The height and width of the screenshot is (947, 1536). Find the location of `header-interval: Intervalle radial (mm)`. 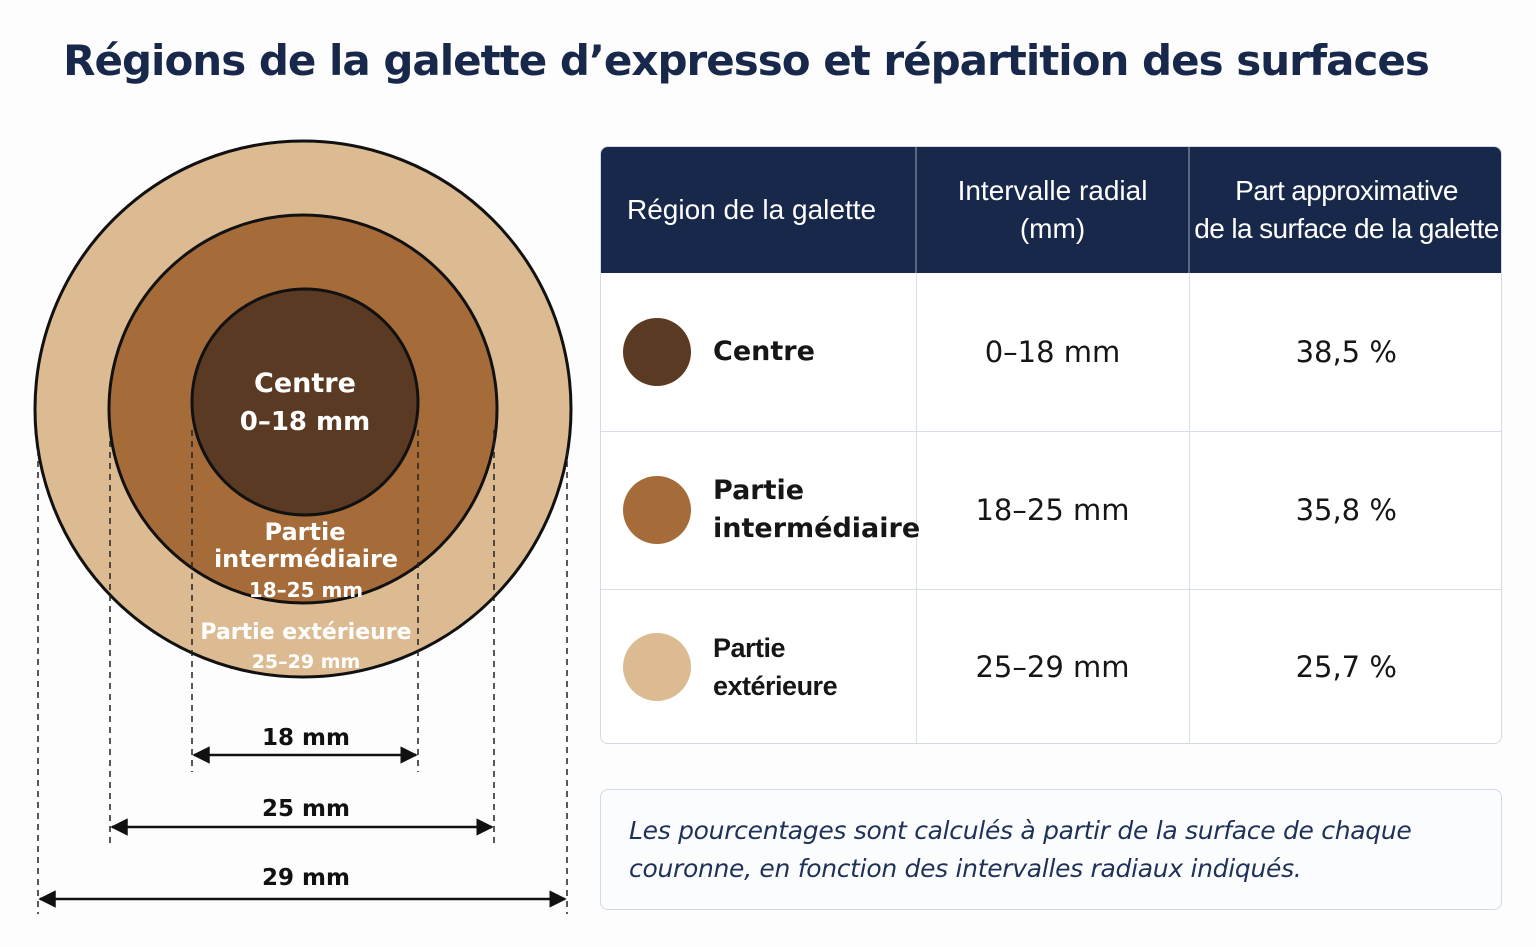

header-interval: Intervalle radial (mm) is located at coordinates (1053, 210).